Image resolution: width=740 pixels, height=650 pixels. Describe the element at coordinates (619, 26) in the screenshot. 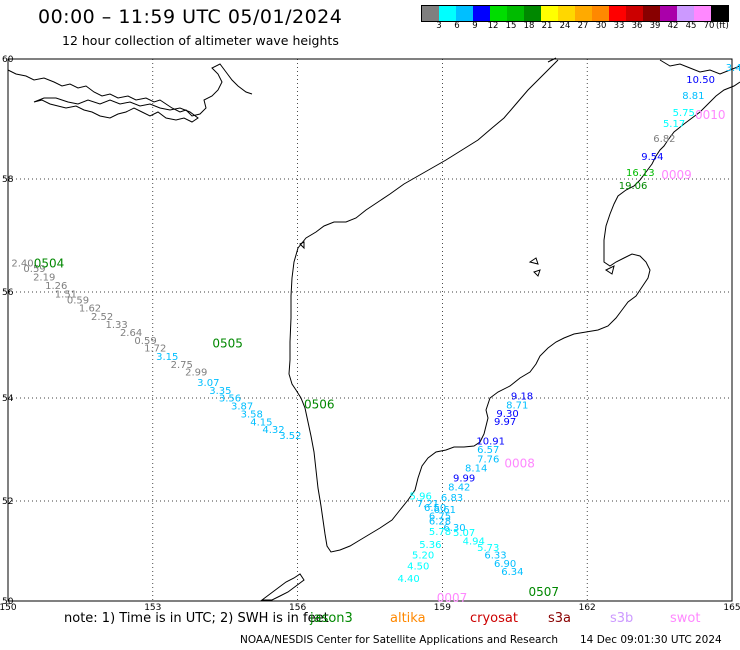

I see `colorbar-tick: 33` at that location.